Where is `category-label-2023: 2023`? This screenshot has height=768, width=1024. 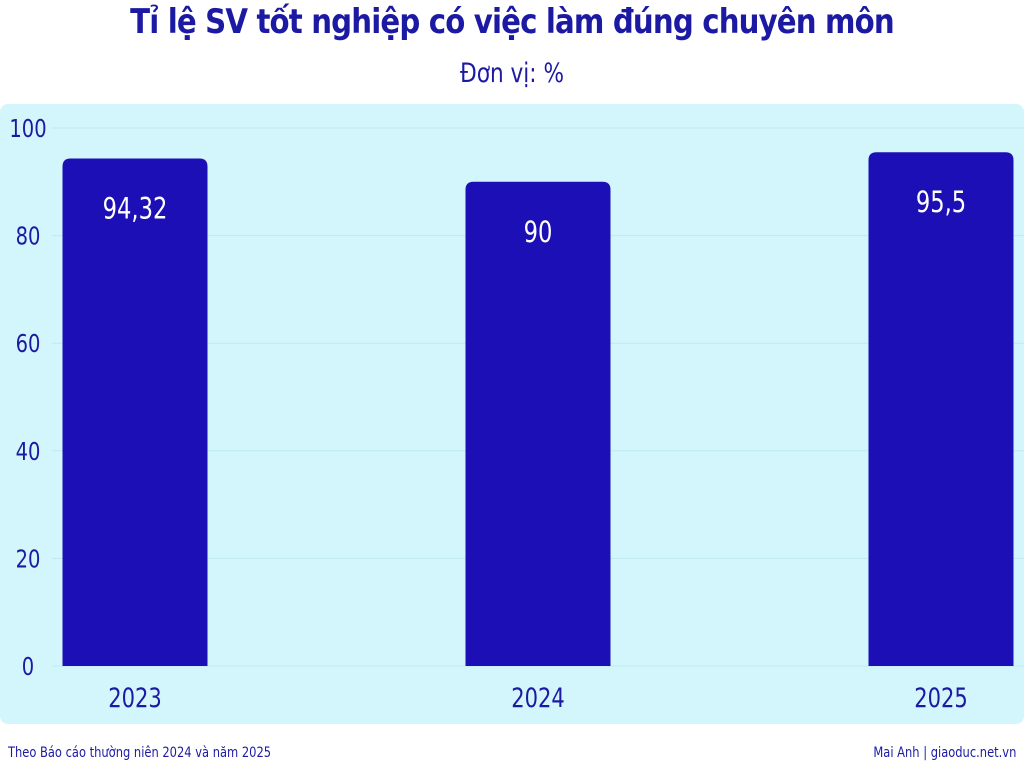
category-label-2023: 2023 is located at coordinates (135, 697).